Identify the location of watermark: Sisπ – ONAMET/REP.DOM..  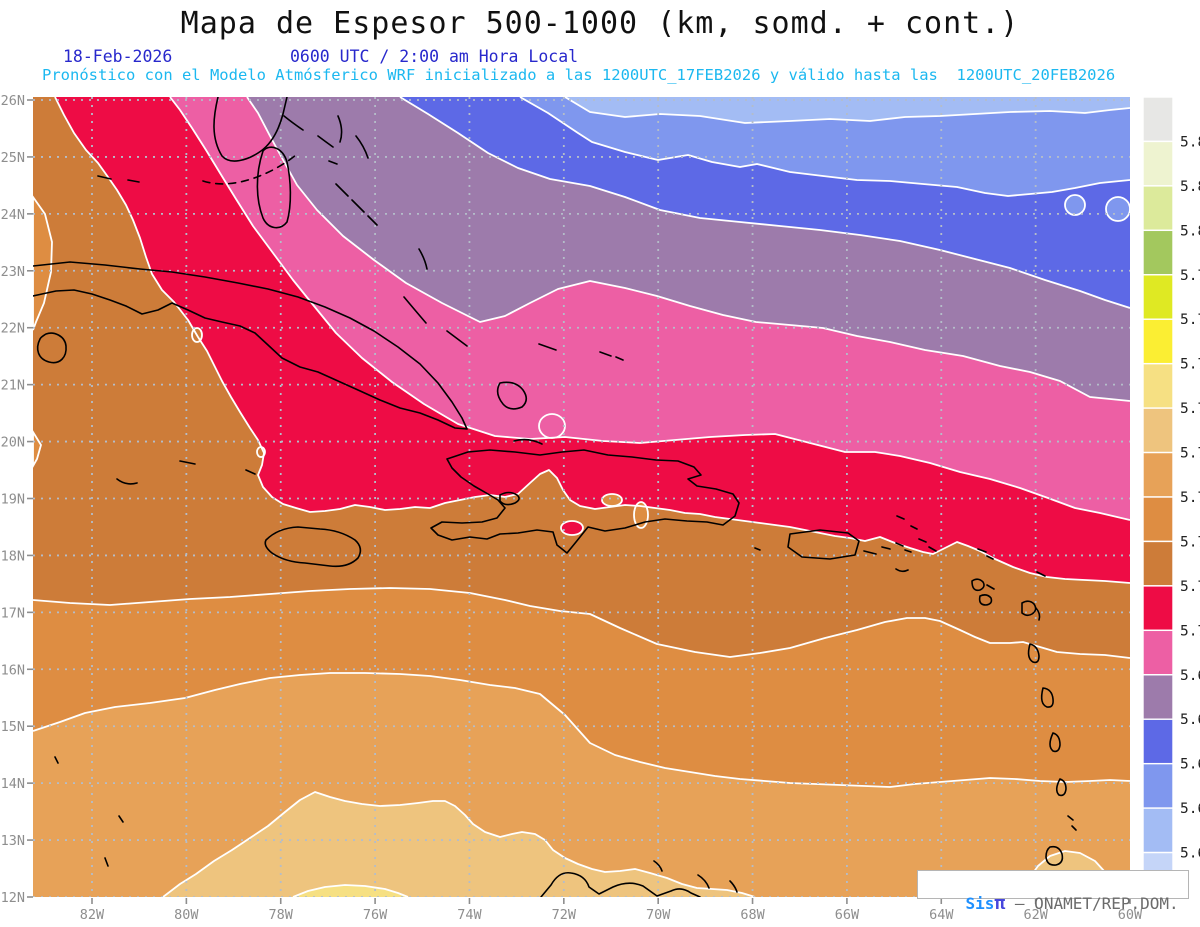
(1053, 892).